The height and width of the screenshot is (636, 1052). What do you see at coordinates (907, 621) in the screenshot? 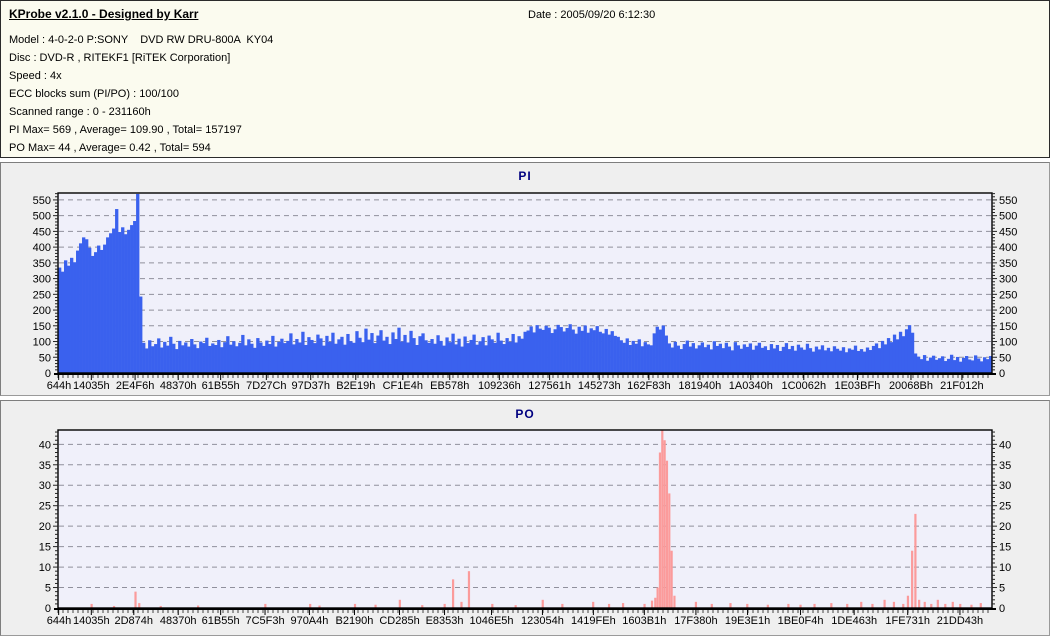
I see `x-tick-label: 1FE731h` at bounding box center [907, 621].